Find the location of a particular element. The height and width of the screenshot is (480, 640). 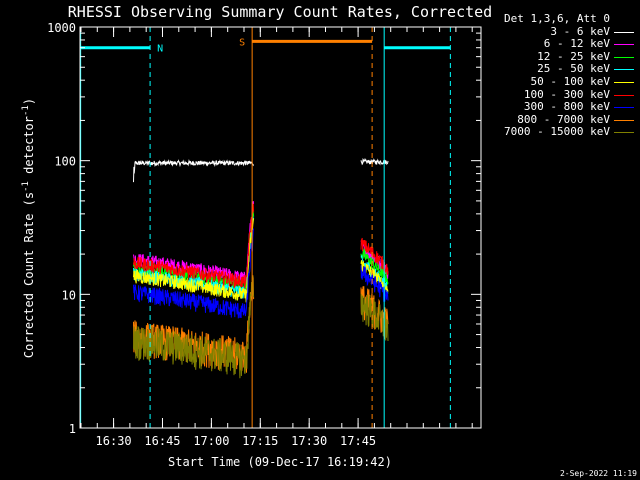

legend-item: 25 - 50 keV is located at coordinates (558, 69).